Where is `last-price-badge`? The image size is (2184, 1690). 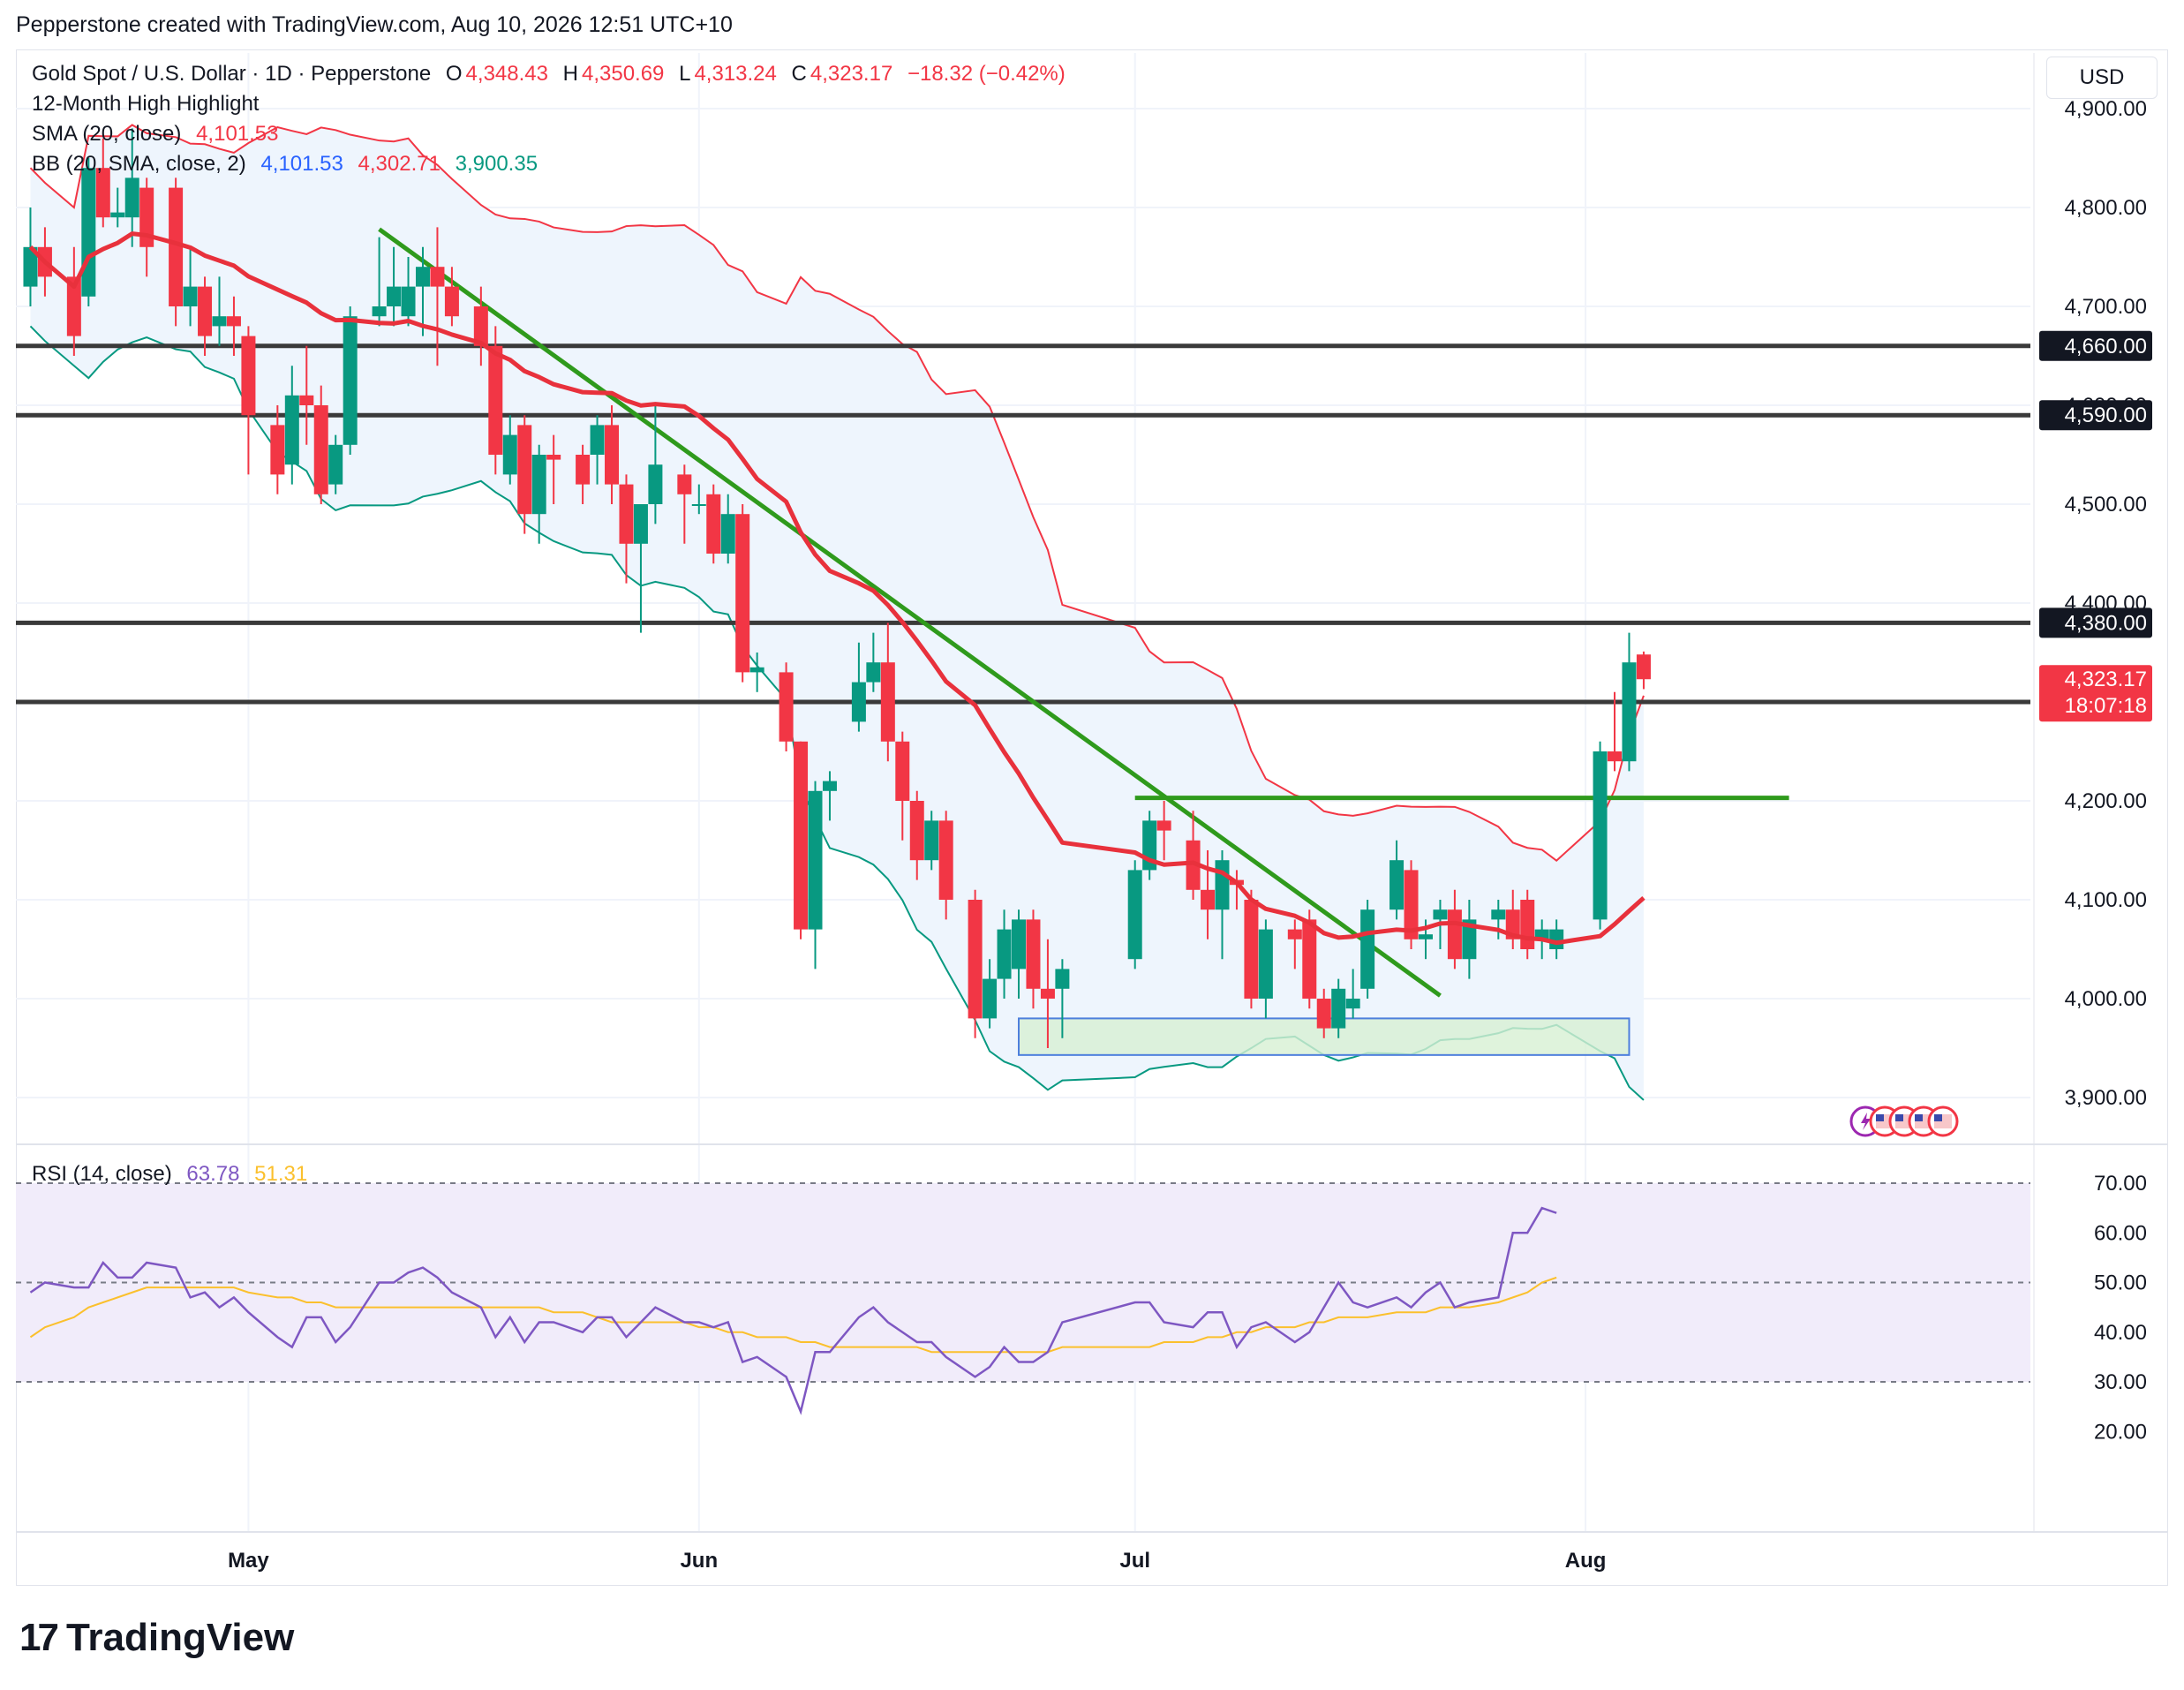
last-price-badge is located at coordinates (2095, 693).